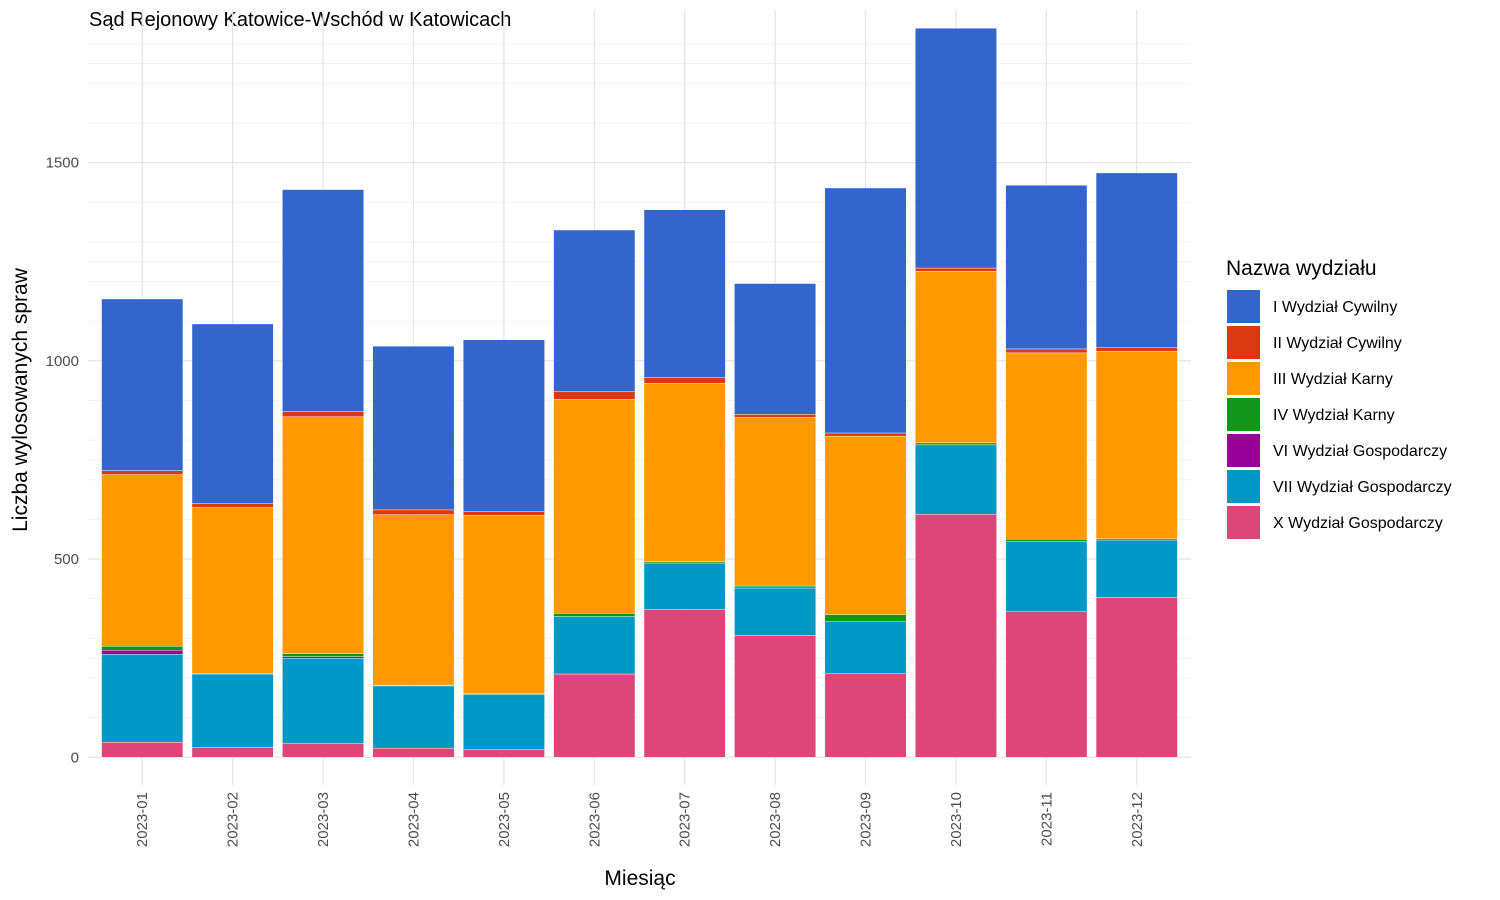 The image size is (1500, 900). I want to click on x-tick-label: 2023-11, so click(1046, 819).